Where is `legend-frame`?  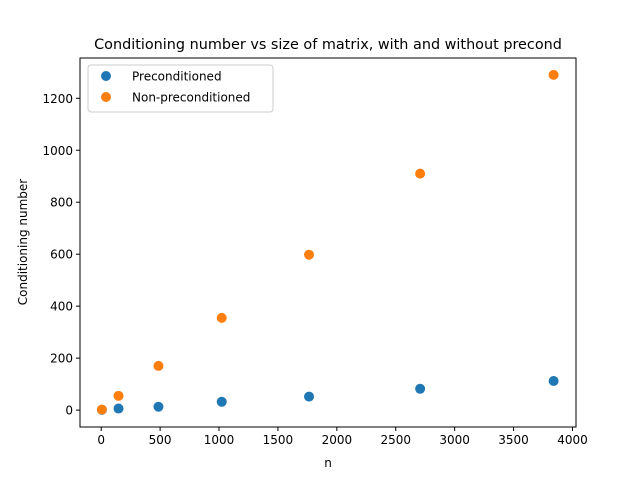
legend-frame is located at coordinates (180, 88).